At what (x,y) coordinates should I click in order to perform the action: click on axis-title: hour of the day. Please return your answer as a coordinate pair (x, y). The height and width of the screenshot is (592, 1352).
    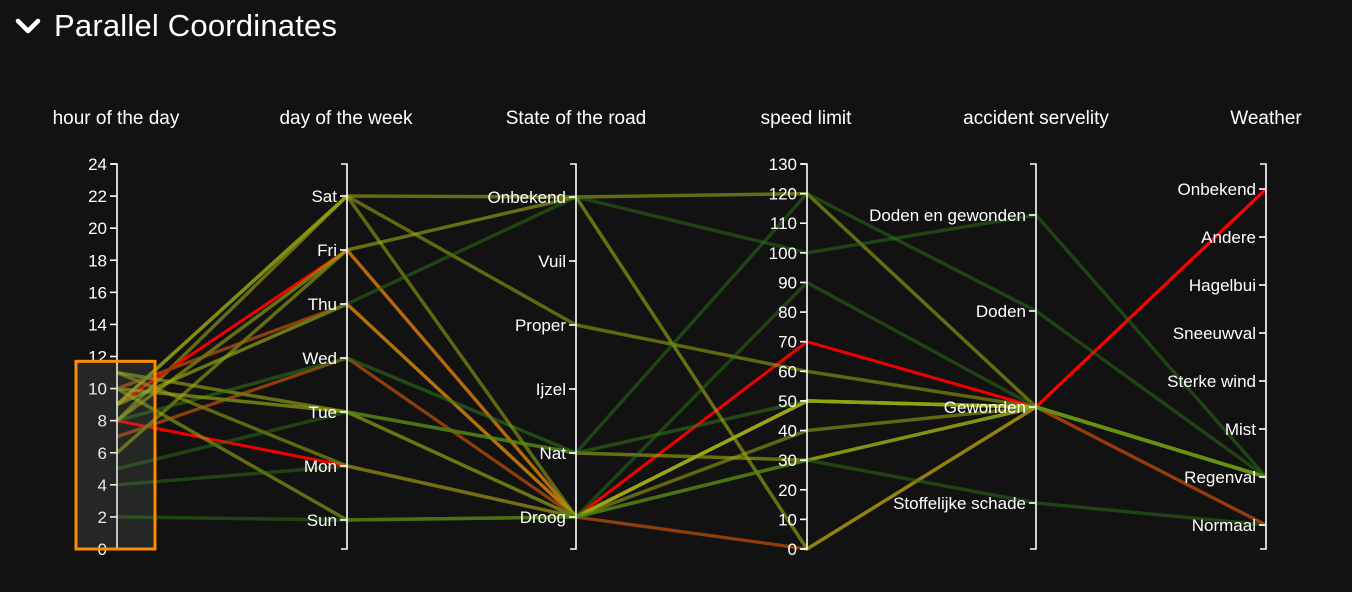
    Looking at the image, I should click on (116, 118).